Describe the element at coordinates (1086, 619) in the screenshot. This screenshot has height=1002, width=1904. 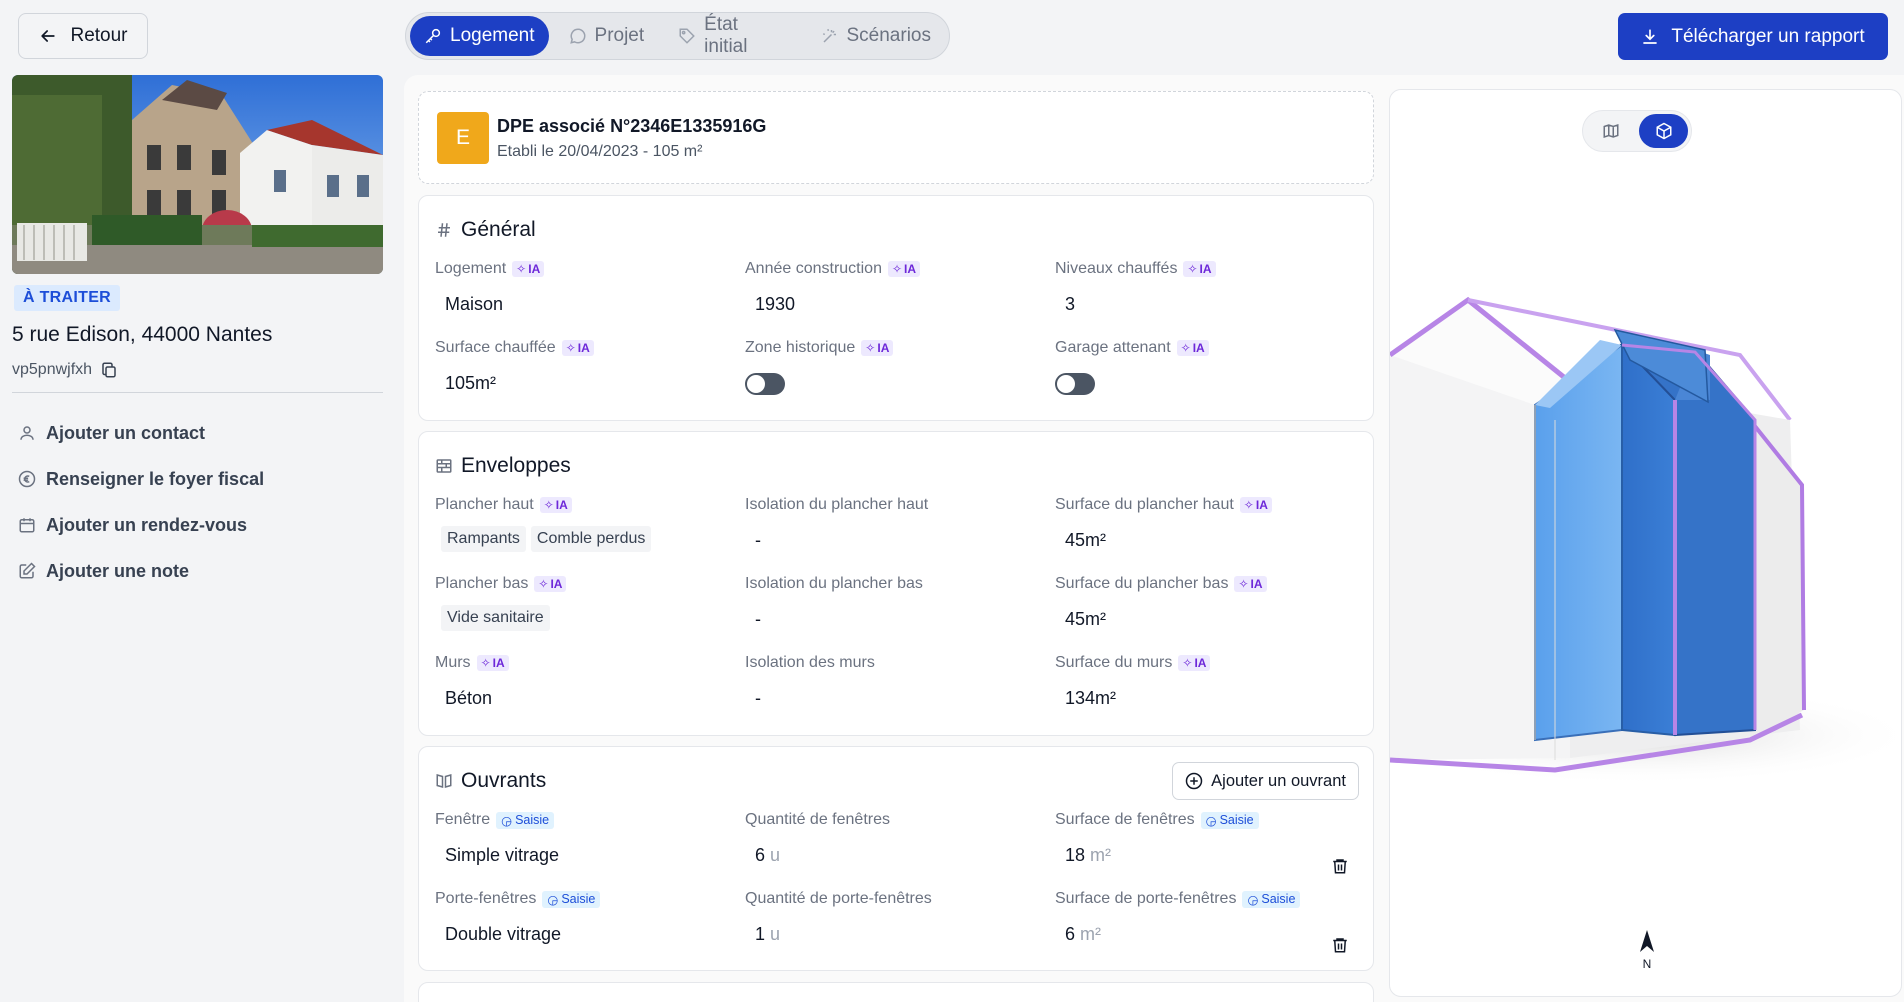
I see `surf-bas-value: 45m²` at that location.